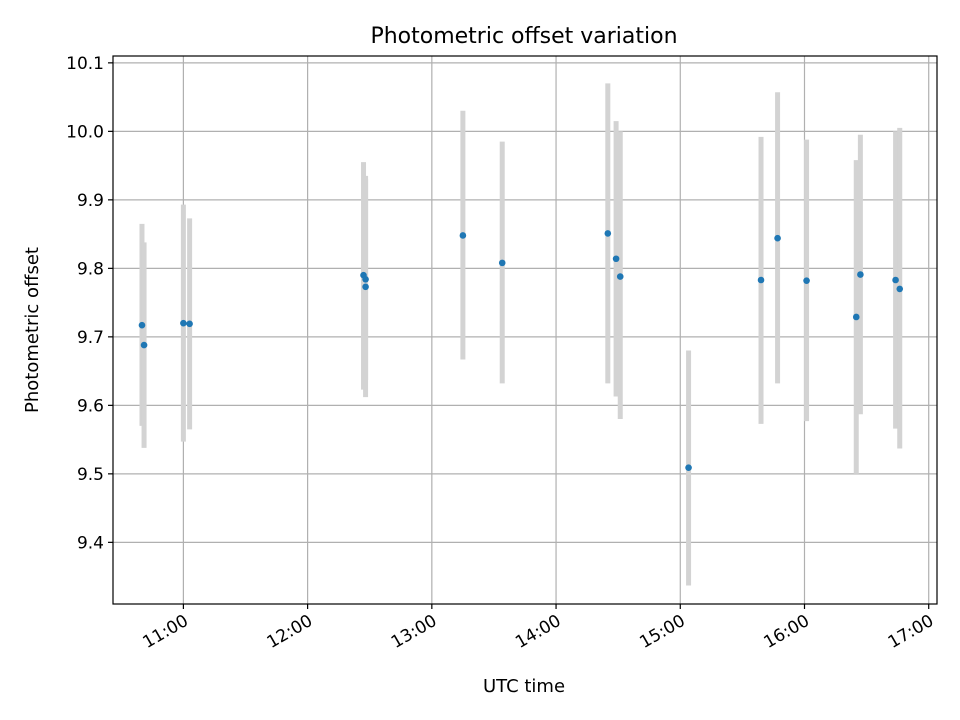 The width and height of the screenshot is (960, 720). Describe the element at coordinates (538, 632) in the screenshot. I see `x-tick-label: 14:00` at that location.